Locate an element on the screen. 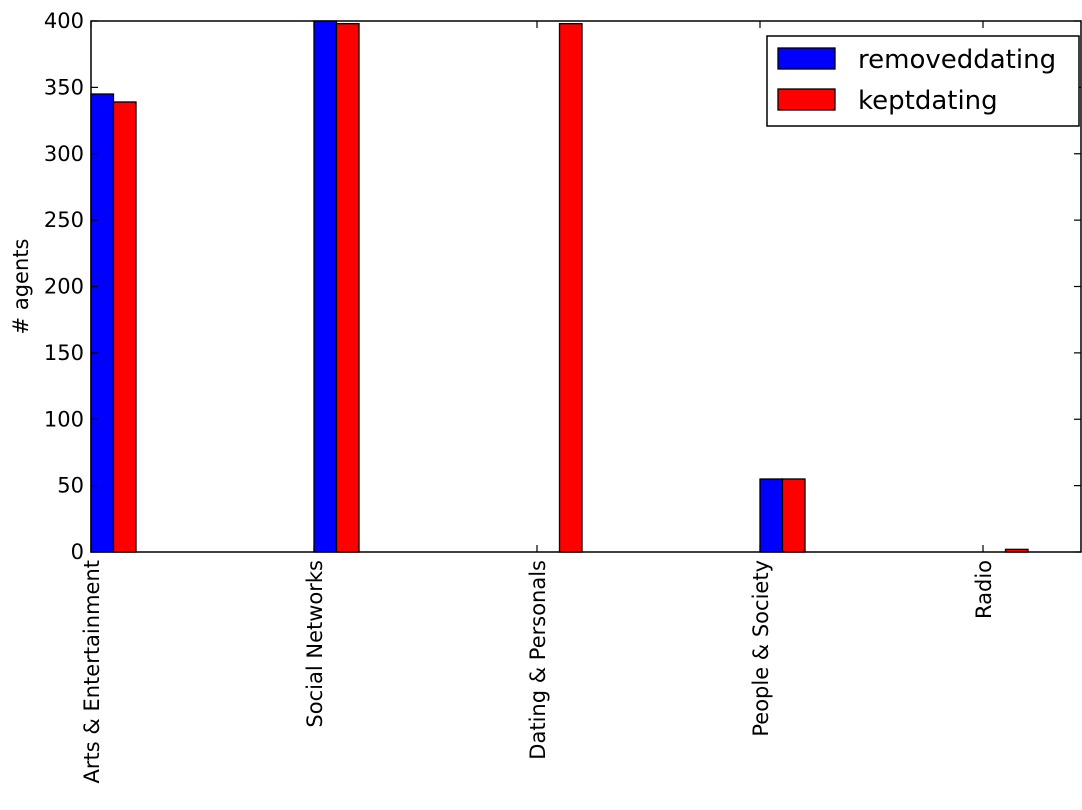 Image resolution: width=1082 pixels, height=810 pixels. y-tick-label: 250 is located at coordinates (64, 220).